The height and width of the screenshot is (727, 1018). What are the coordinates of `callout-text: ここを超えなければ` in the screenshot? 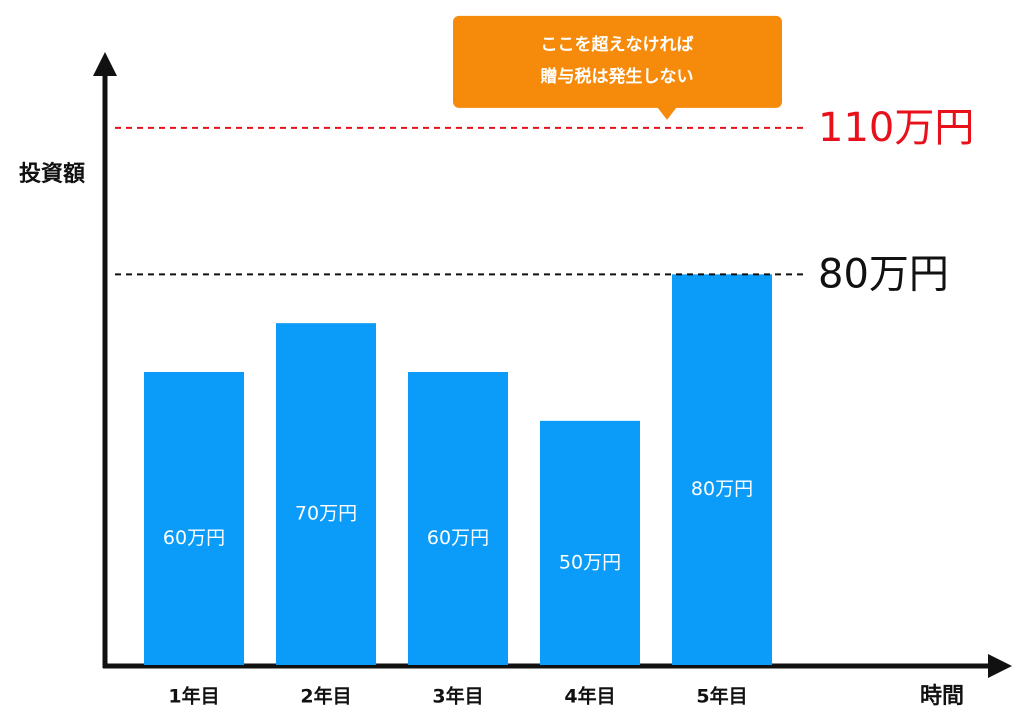 It's located at (617, 44).